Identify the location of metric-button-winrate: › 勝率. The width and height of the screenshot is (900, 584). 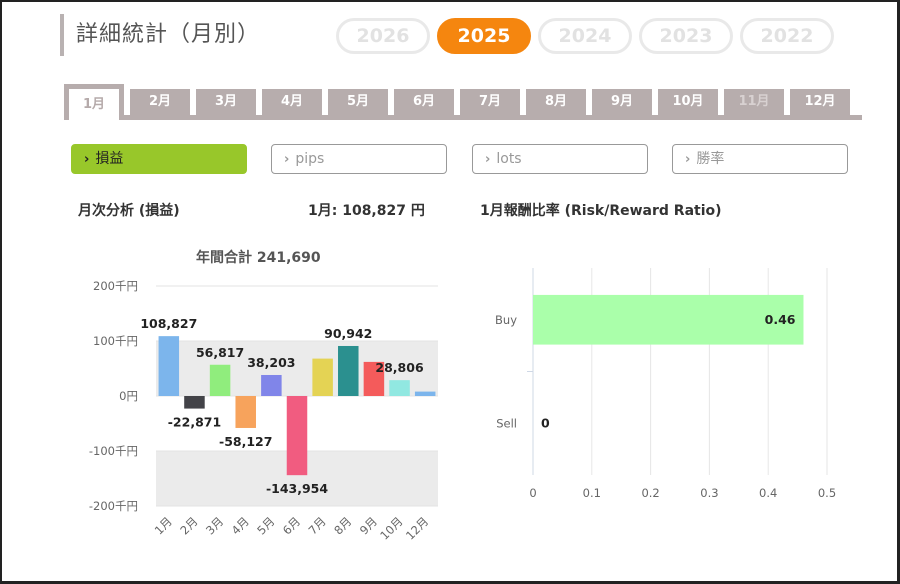
(760, 159).